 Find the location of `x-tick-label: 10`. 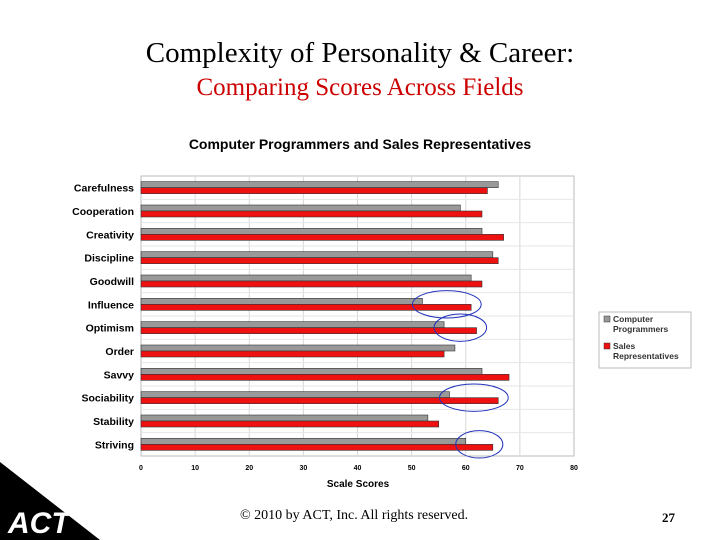

x-tick-label: 10 is located at coordinates (195, 468).